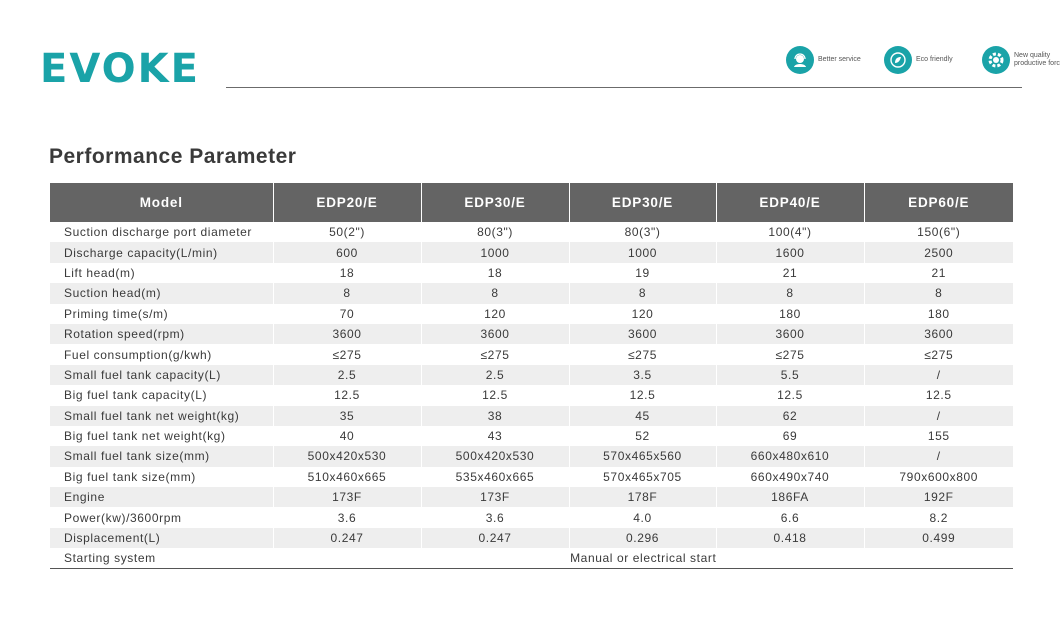 Image resolution: width=1060 pixels, height=618 pixels. I want to click on table-cell: 660x490x740, so click(790, 477).